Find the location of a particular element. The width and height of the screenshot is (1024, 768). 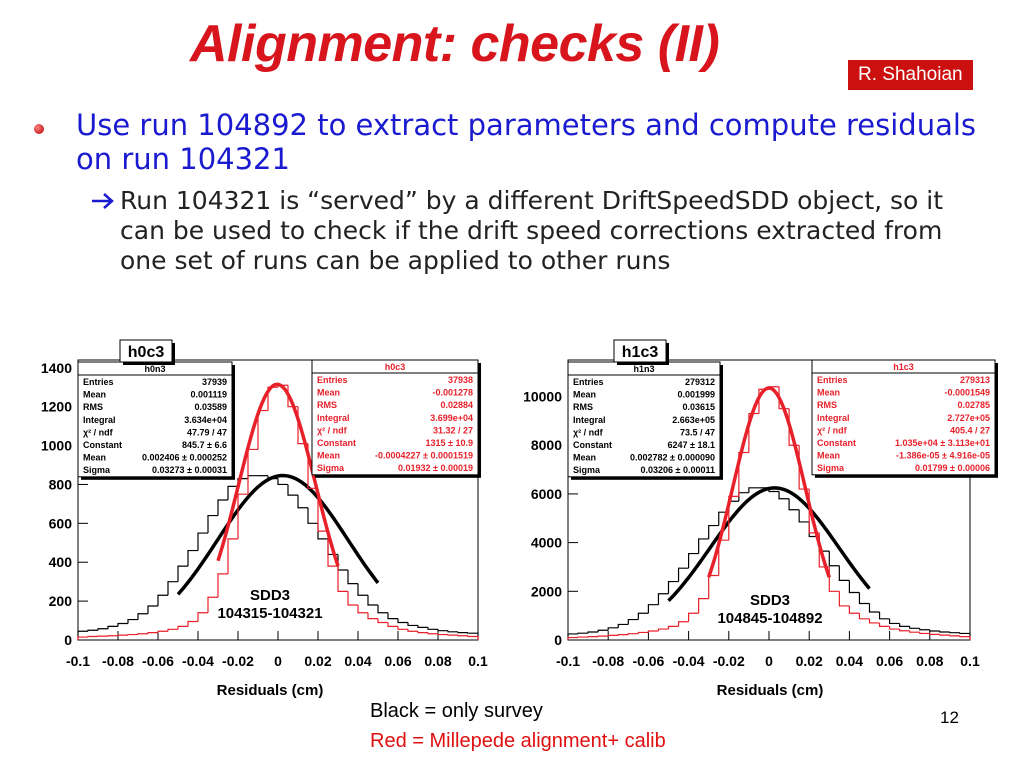

stats-value: 37939 is located at coordinates (214, 382).